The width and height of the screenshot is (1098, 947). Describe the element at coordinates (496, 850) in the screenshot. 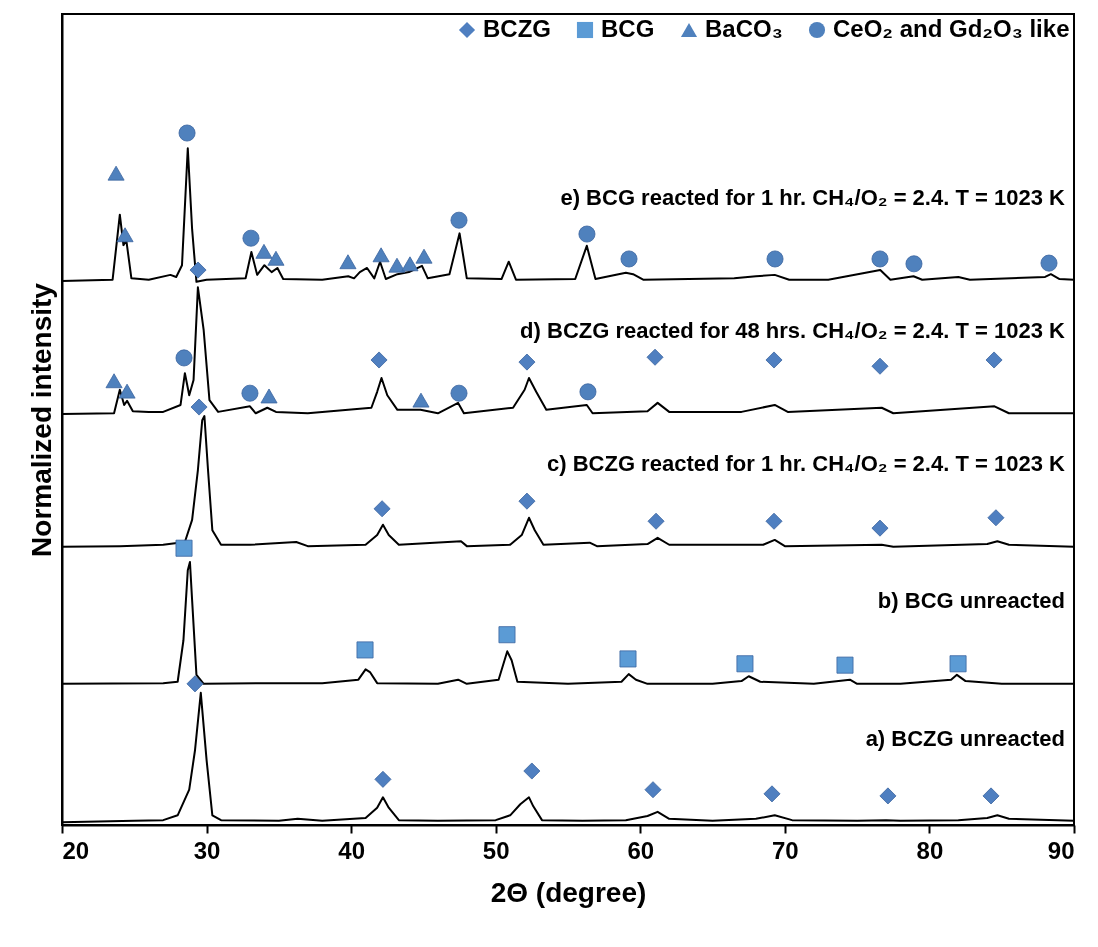

I see `x-tick-label: 50` at that location.